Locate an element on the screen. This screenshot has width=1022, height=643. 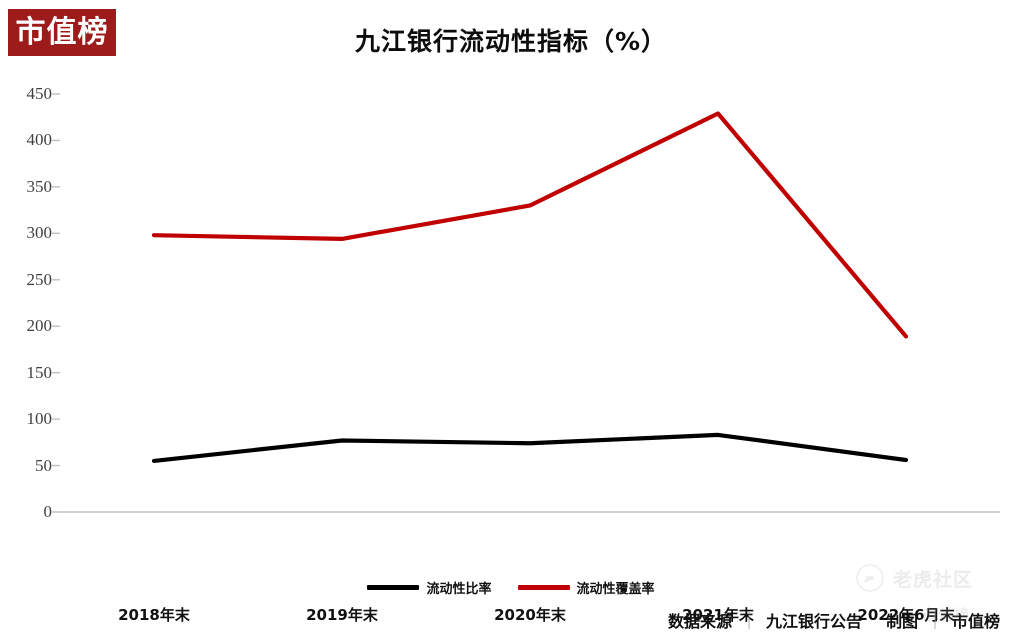
x-axis-tick-label: 2018年末 is located at coordinates (154, 615).